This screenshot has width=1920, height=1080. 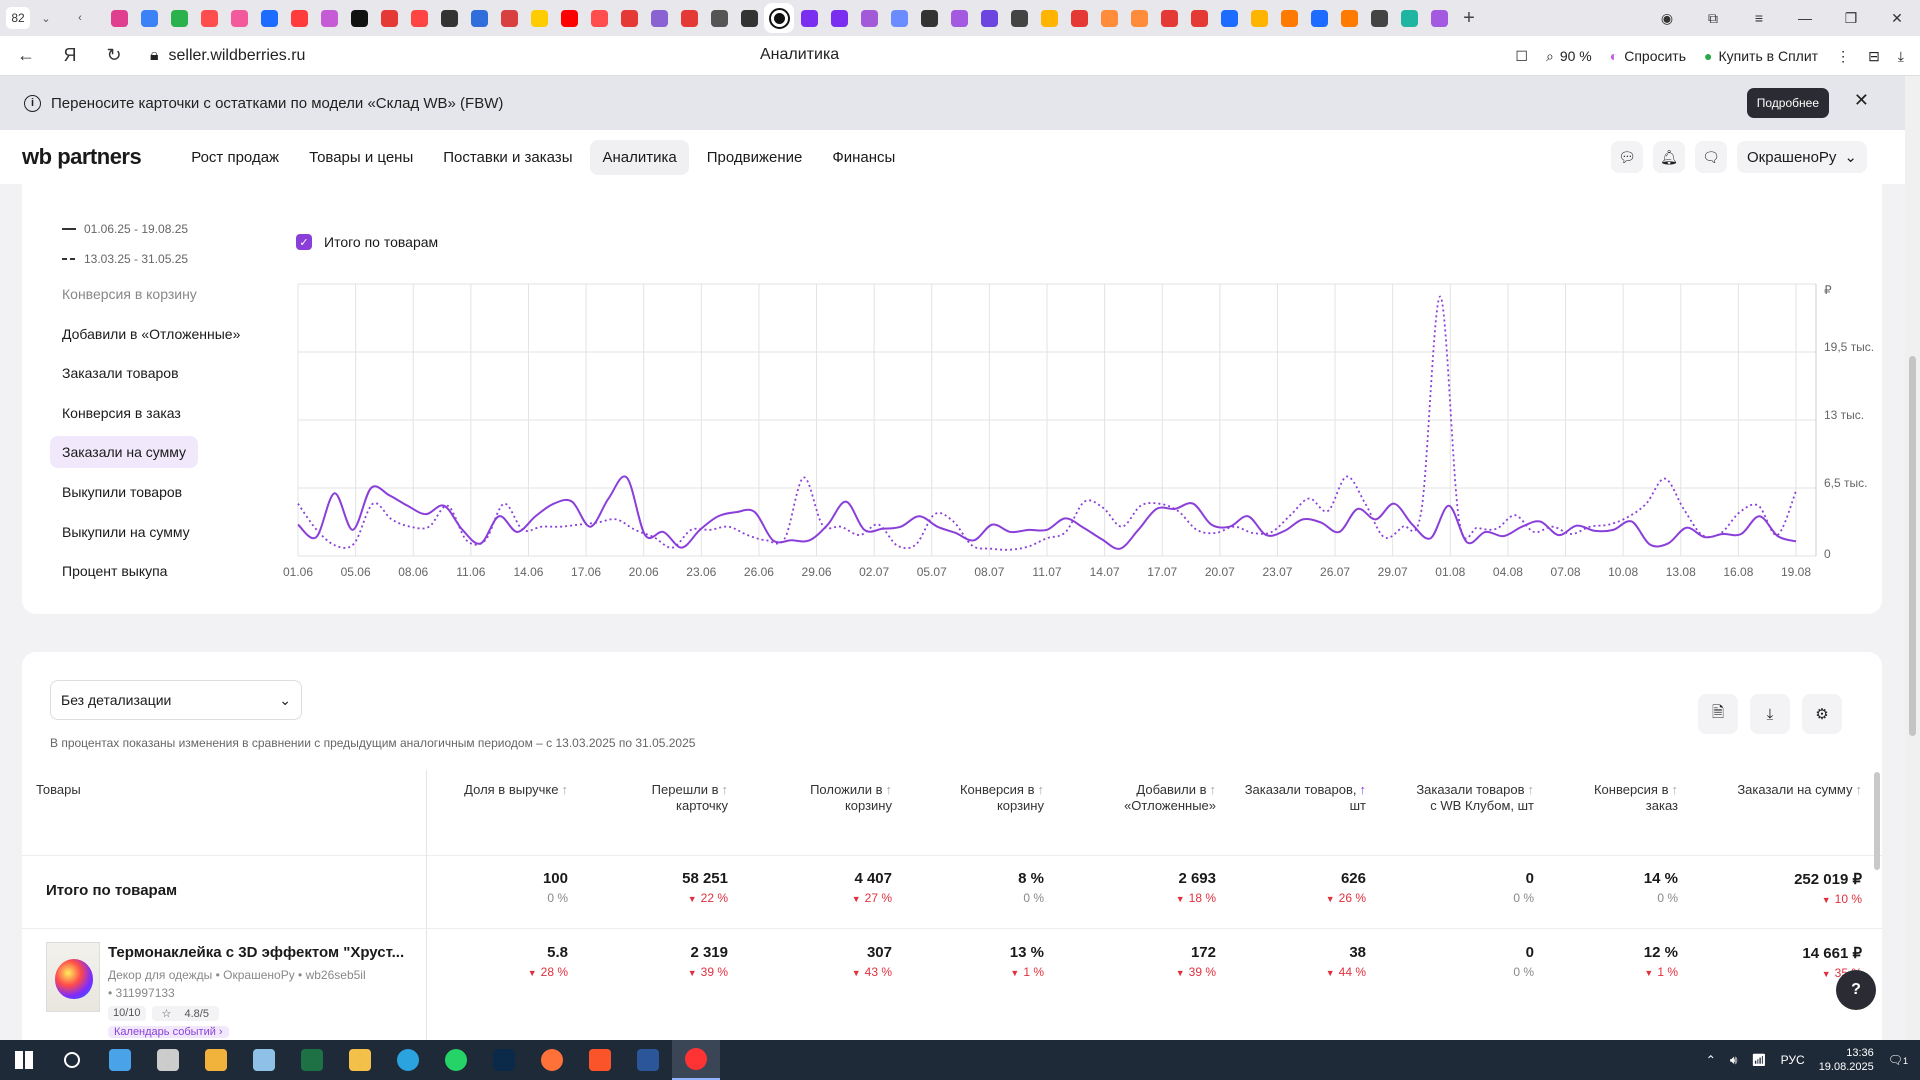 I want to click on export-file-icon: 🗎︎, so click(x=1718, y=714).